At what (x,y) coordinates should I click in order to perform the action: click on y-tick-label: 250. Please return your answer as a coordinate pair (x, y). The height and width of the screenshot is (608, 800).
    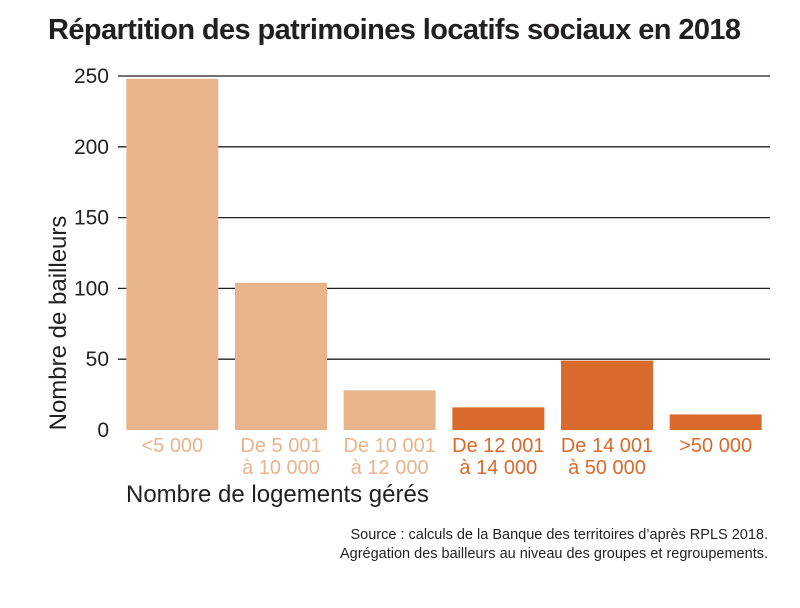
    Looking at the image, I should click on (91, 76).